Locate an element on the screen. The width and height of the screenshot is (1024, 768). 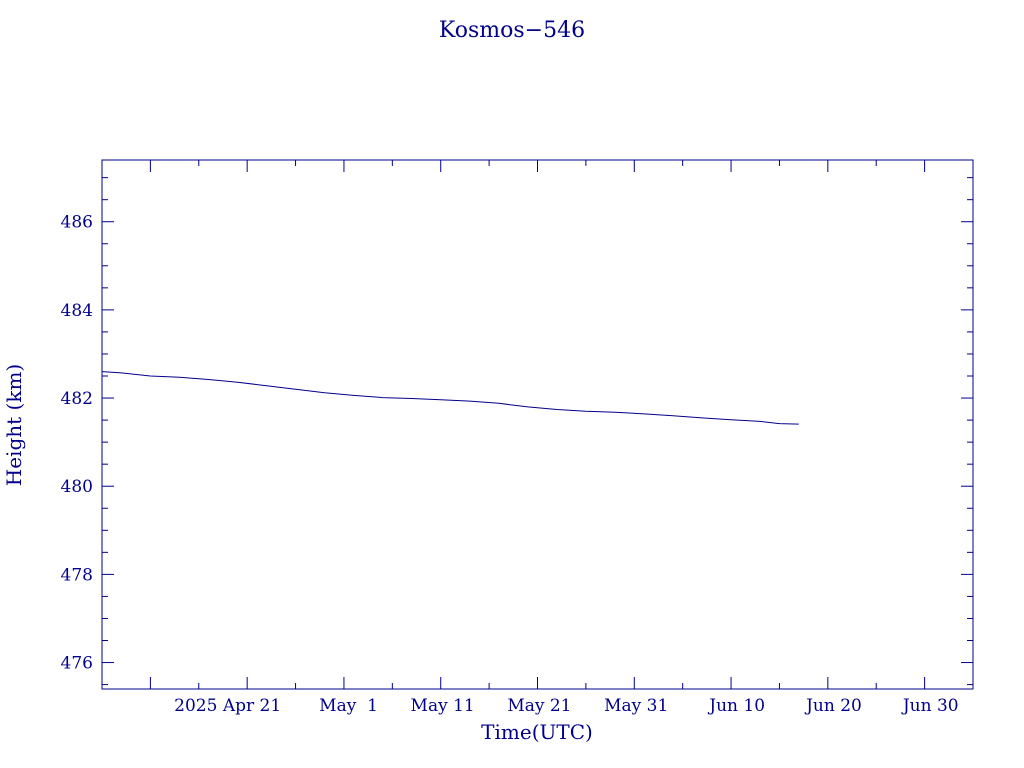
y-tick-label: 476 is located at coordinates (77, 664).